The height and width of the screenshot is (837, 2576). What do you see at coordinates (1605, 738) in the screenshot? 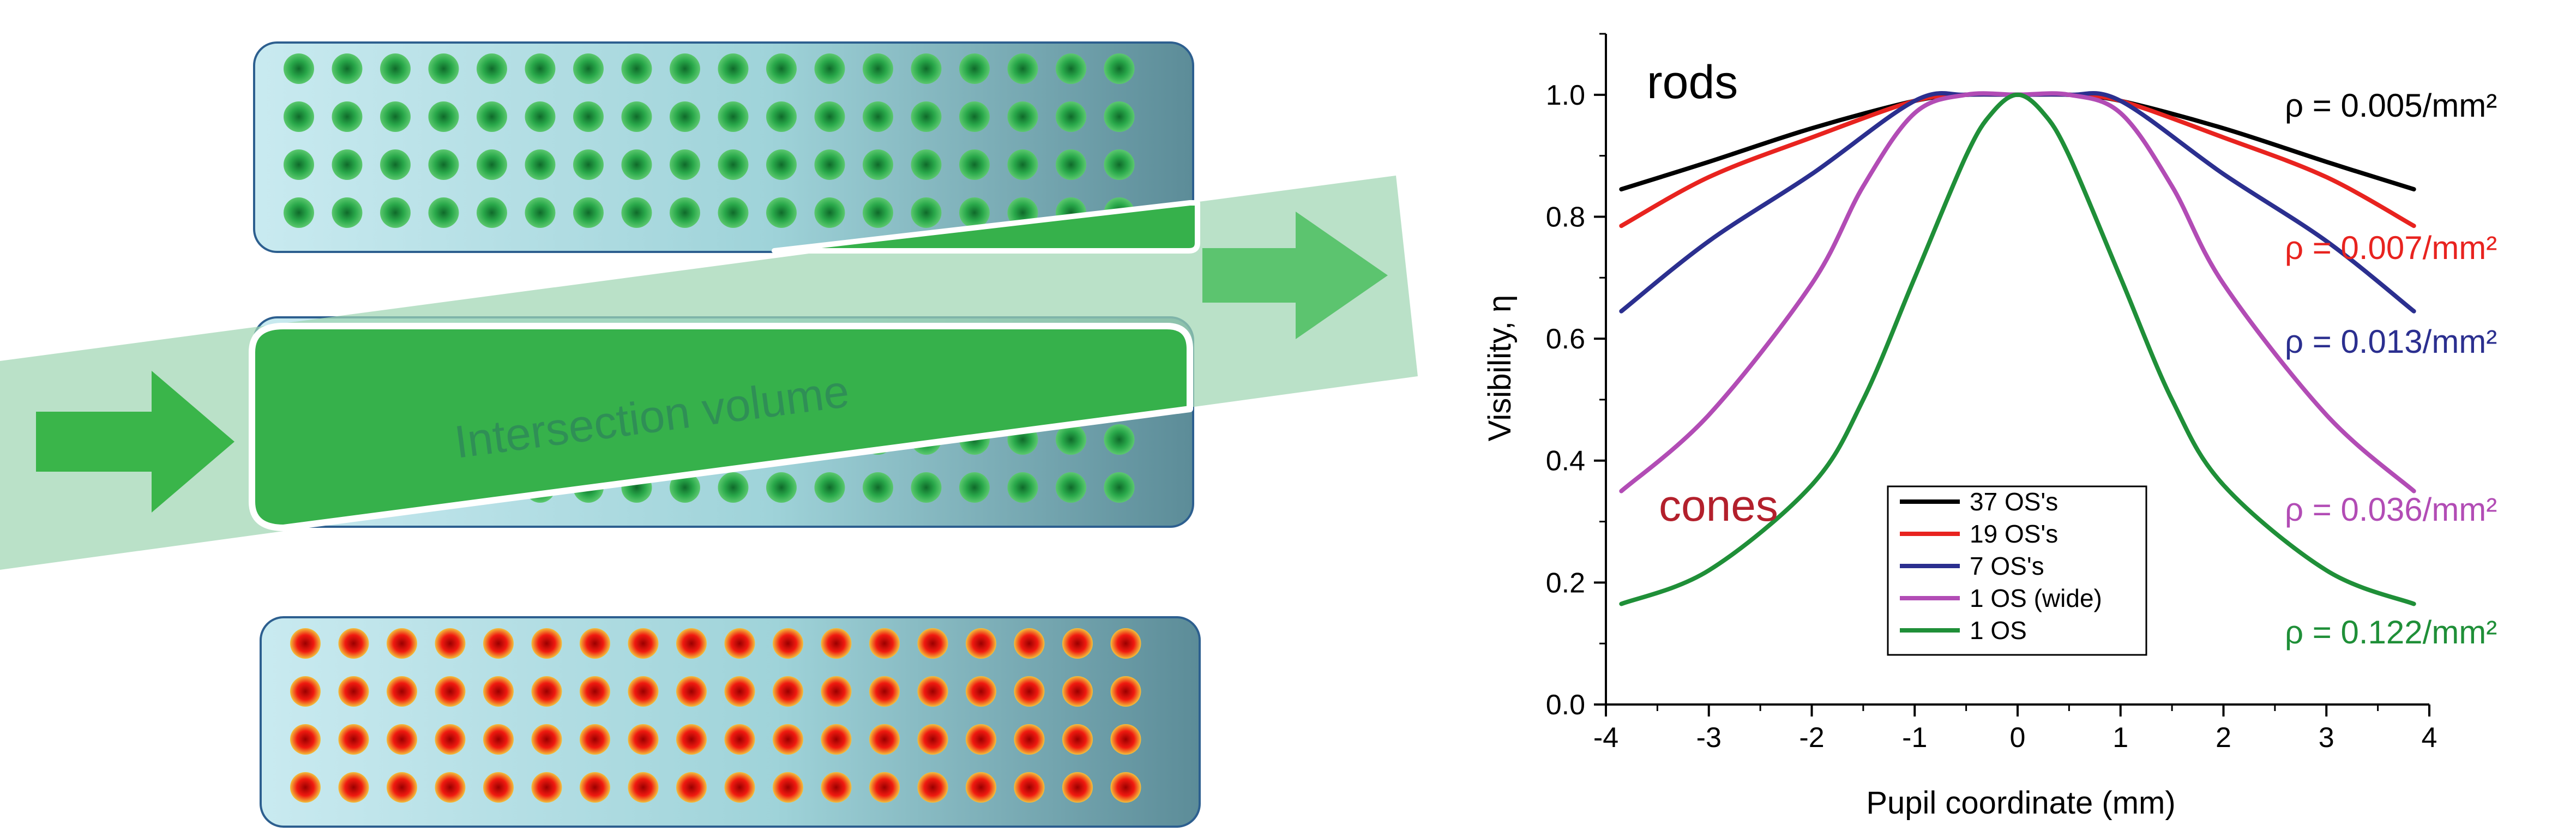
I see `x-tick-label: -4` at bounding box center [1605, 738].